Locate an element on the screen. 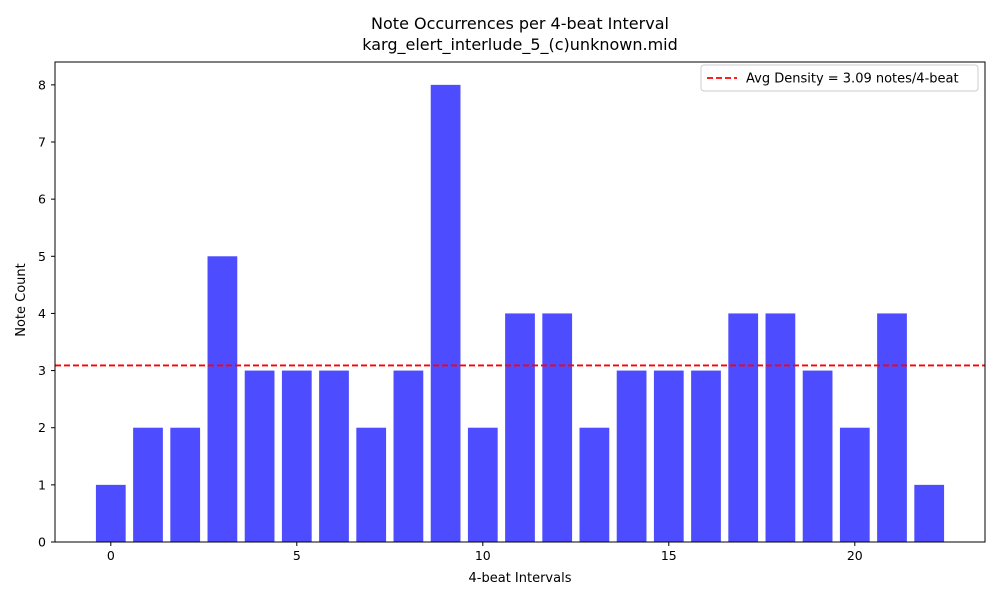  legend-box is located at coordinates (839, 78).